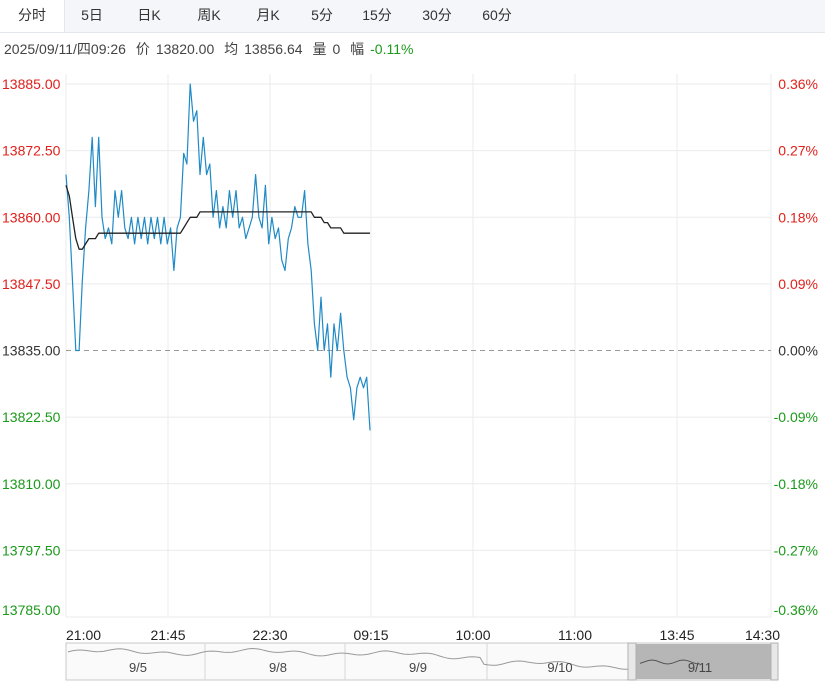 This screenshot has height=684, width=825. What do you see at coordinates (322, 15) in the screenshot?
I see `tab-5分: 5分` at bounding box center [322, 15].